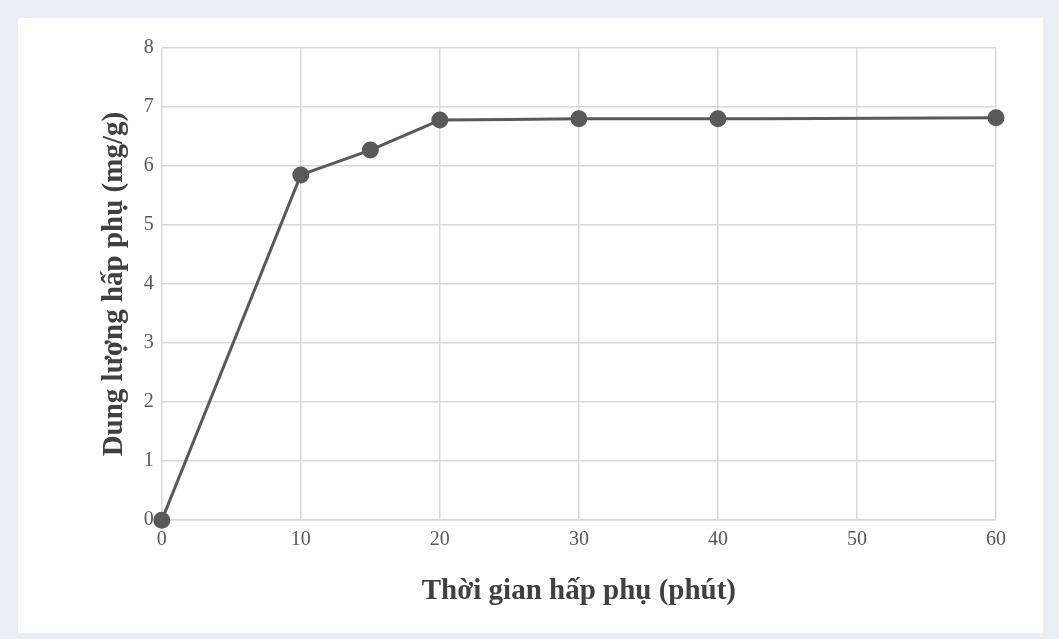 The image size is (1059, 639). What do you see at coordinates (148, 164) in the screenshot?
I see `y-tick-label: 6` at bounding box center [148, 164].